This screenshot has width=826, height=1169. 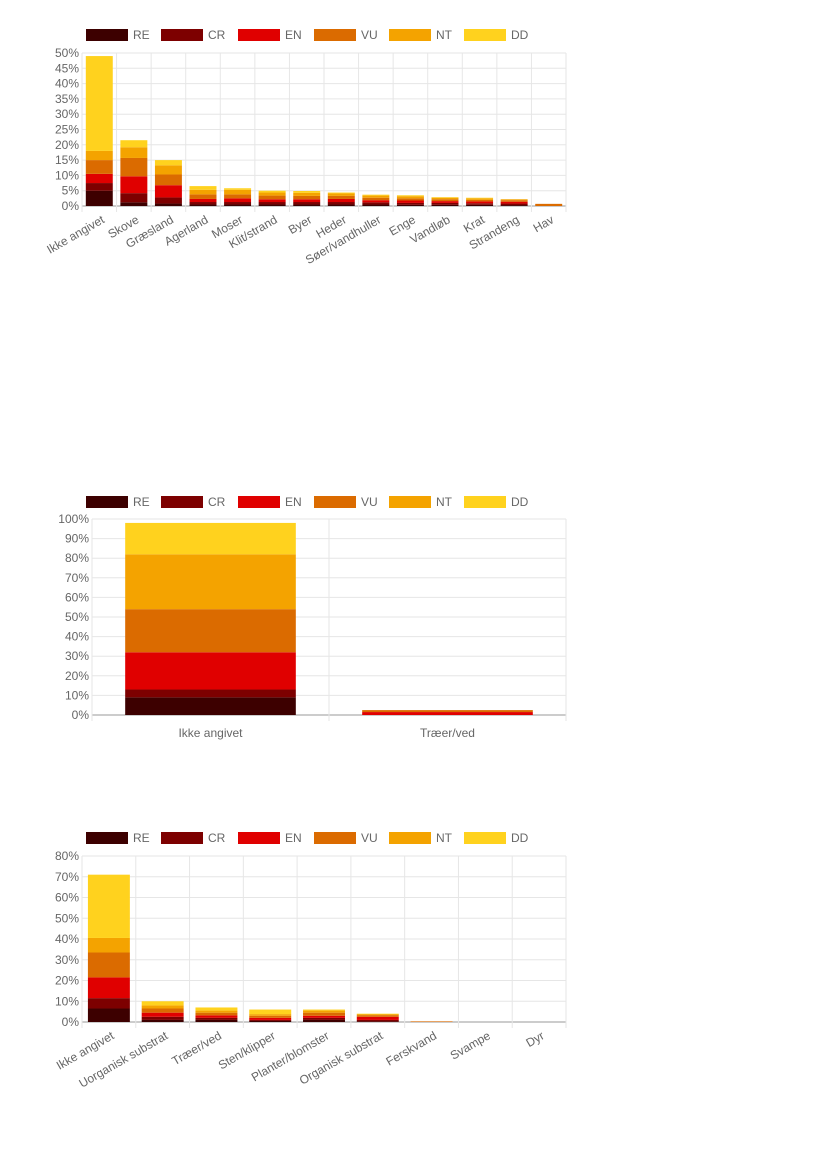 I want to click on legend-label-en: EN, so click(x=293, y=35).